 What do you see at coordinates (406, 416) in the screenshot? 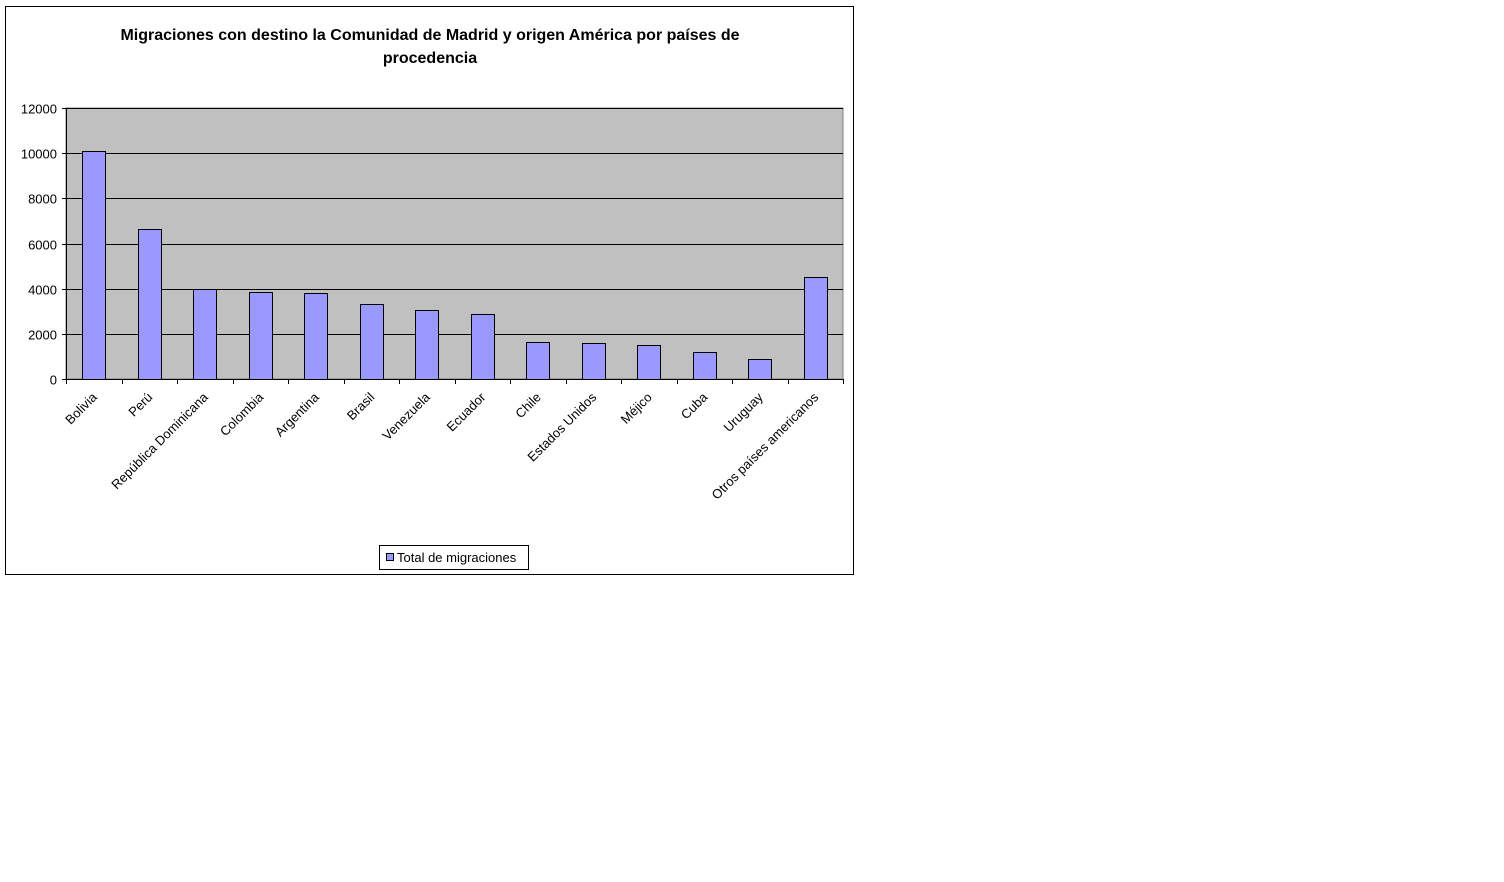
I see `x-tick-label: Venezuela` at bounding box center [406, 416].